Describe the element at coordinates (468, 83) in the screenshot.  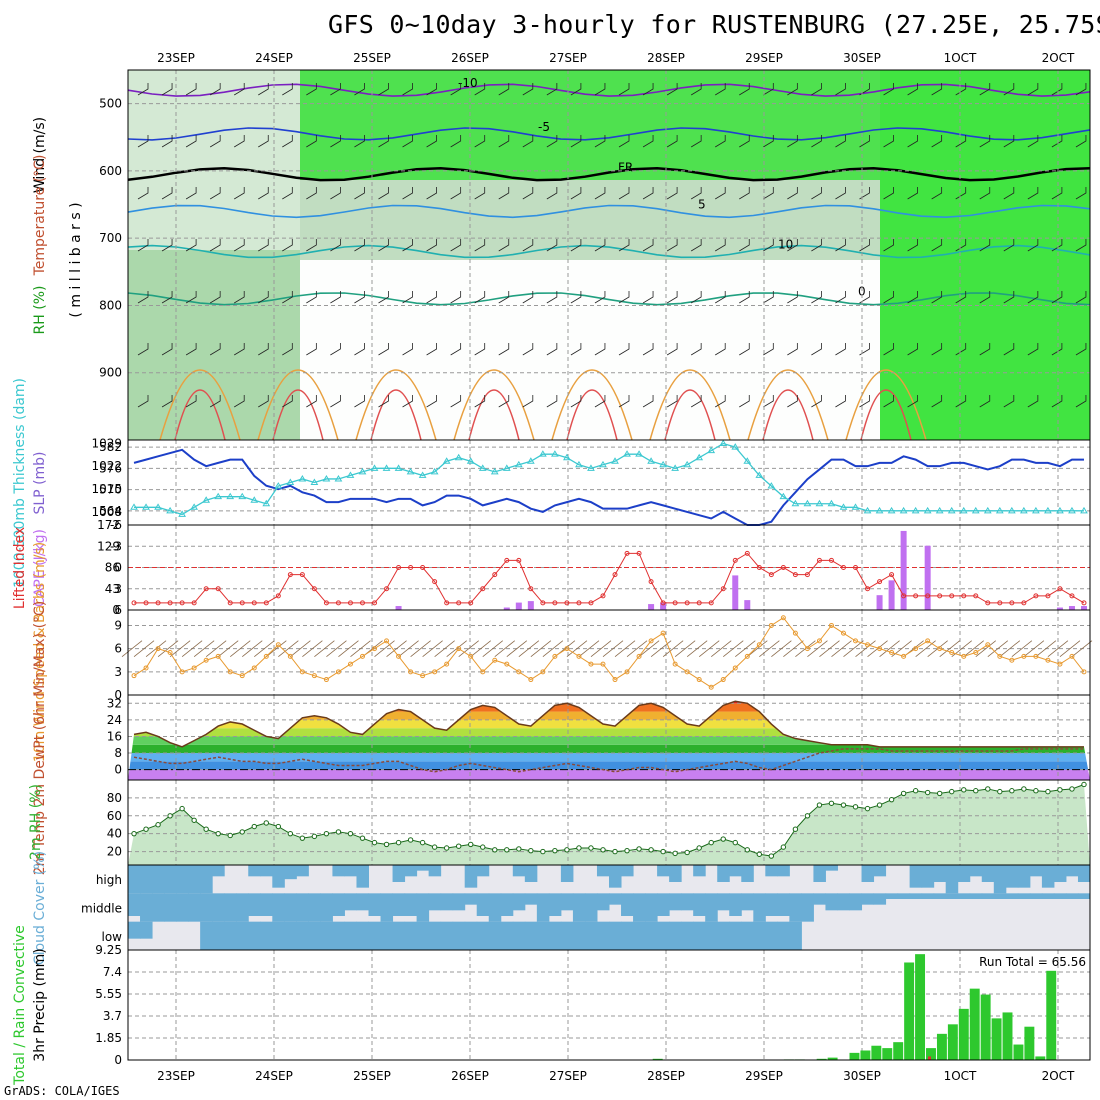
I see `contour-label: -10` at that location.